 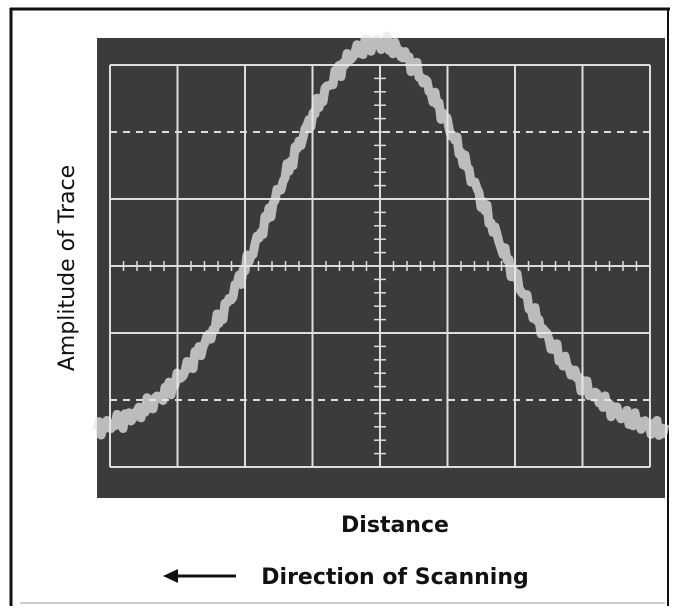 What do you see at coordinates (67, 268) in the screenshot?
I see `y-axis-label: Amplitude of Trace` at bounding box center [67, 268].